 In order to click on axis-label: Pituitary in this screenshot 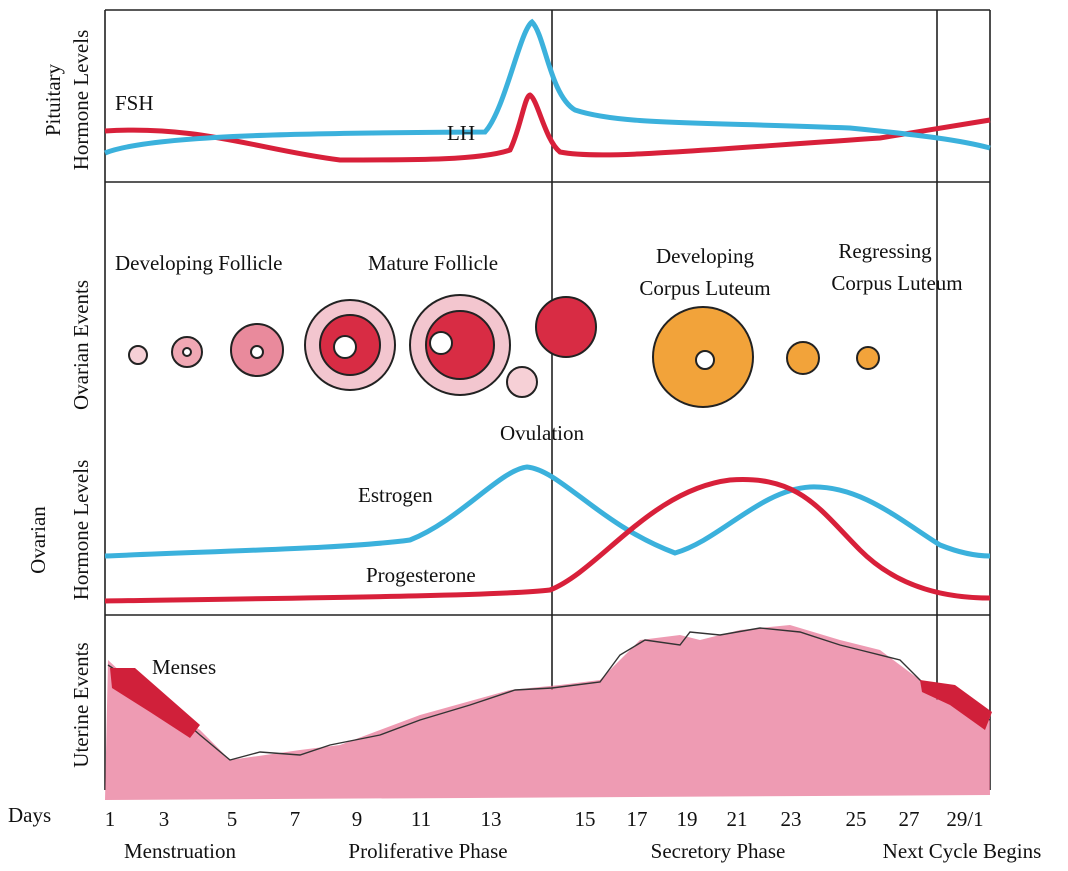, I will do `click(53, 99)`.